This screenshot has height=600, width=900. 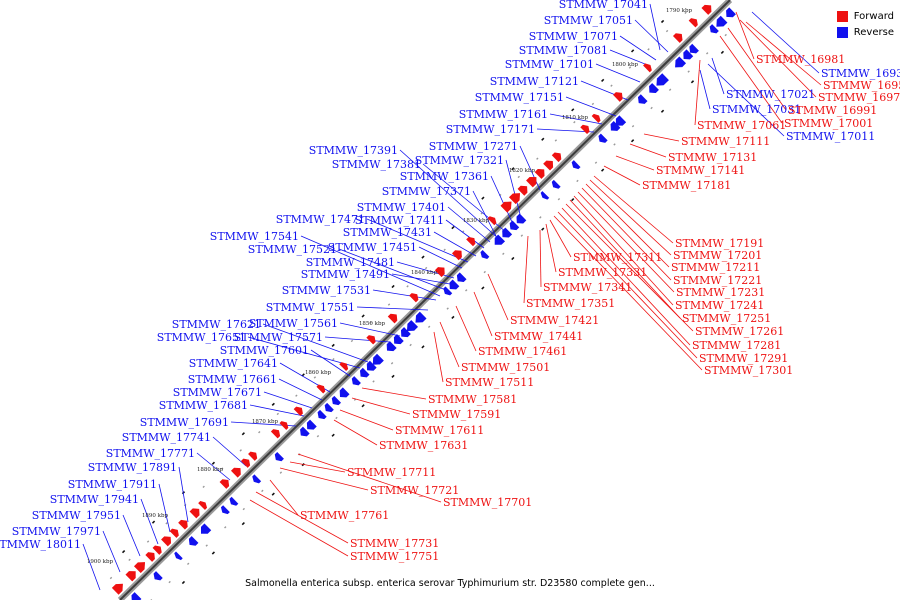 I want to click on gene-label: STMMW_17611, so click(x=439, y=430).